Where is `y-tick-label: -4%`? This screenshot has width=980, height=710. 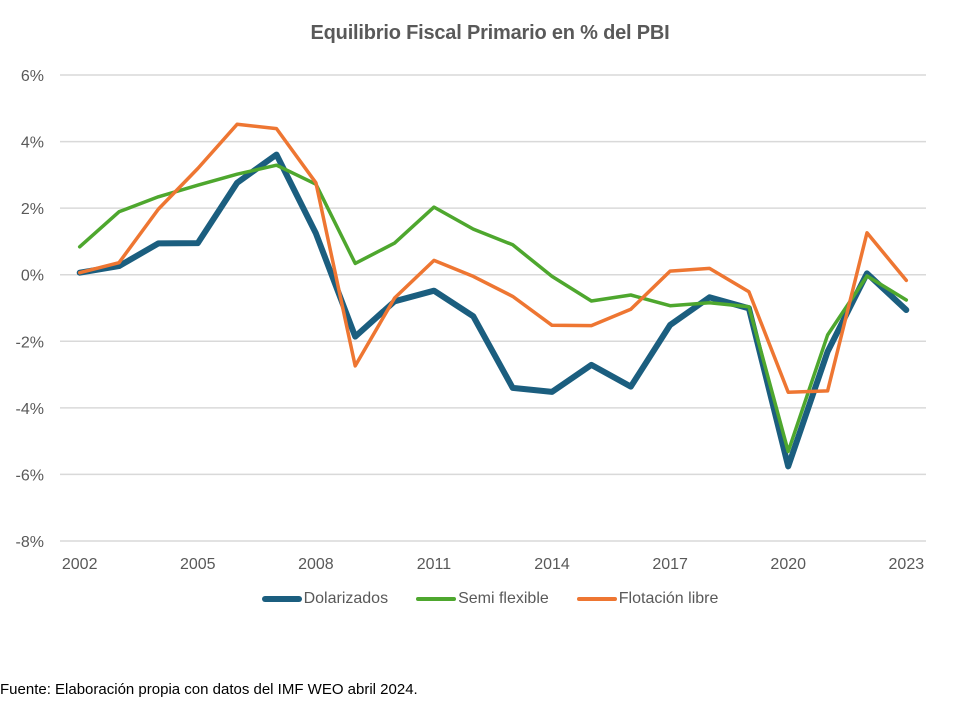 y-tick-label: -4% is located at coordinates (30, 409).